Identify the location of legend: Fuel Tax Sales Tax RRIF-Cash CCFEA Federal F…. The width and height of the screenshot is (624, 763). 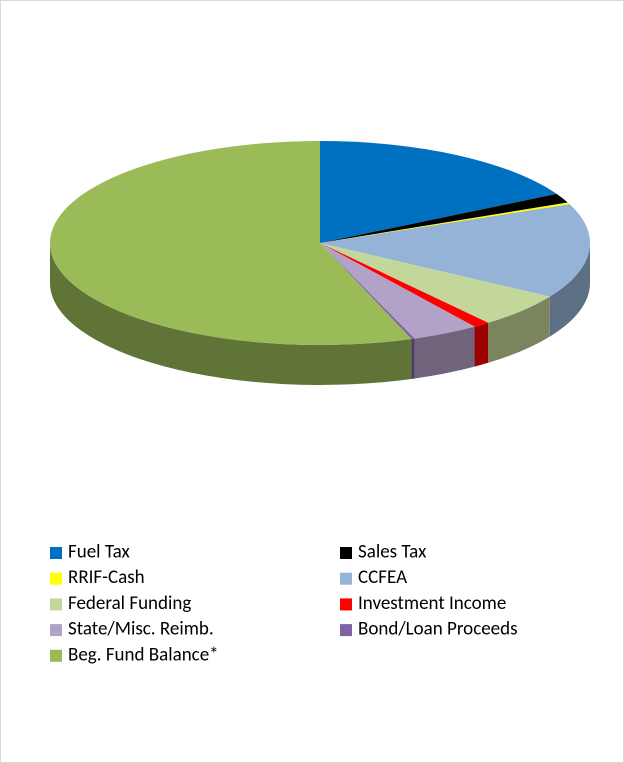
(284, 603).